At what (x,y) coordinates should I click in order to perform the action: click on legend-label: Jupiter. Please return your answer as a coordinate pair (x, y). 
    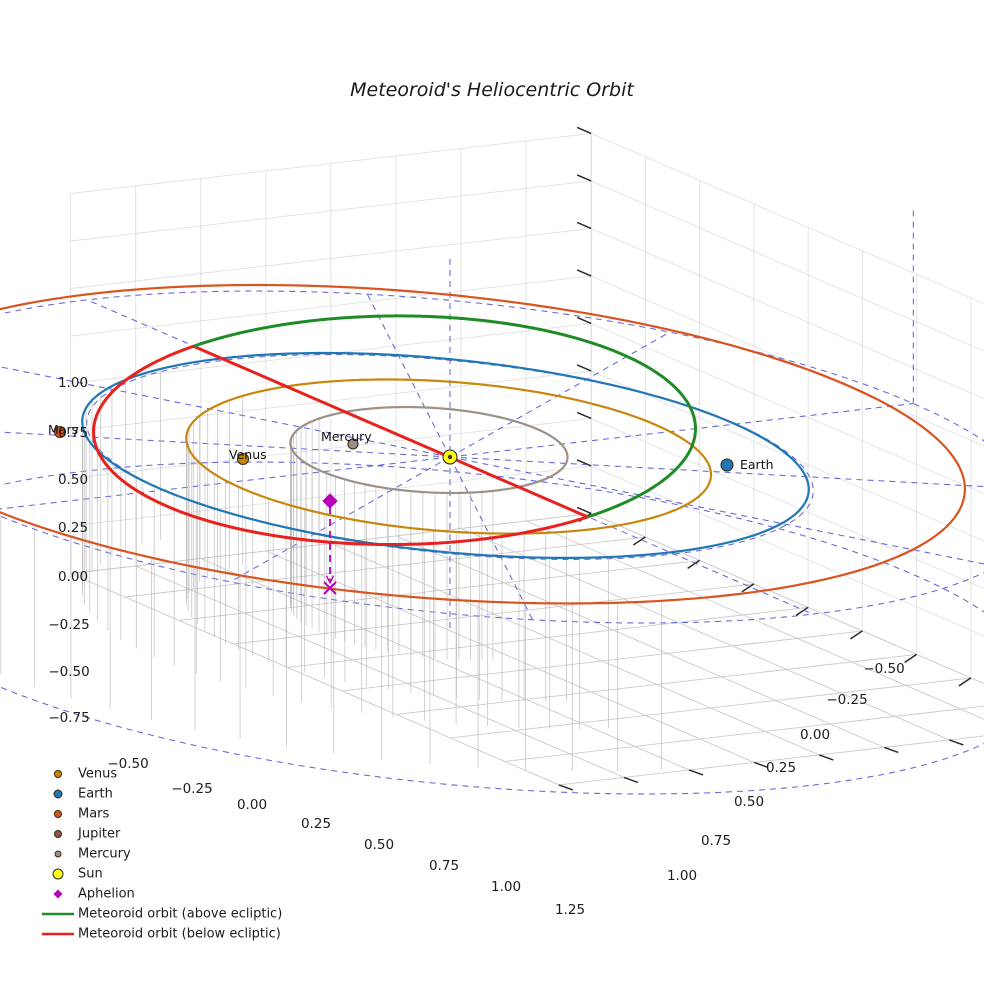
    Looking at the image, I should click on (99, 834).